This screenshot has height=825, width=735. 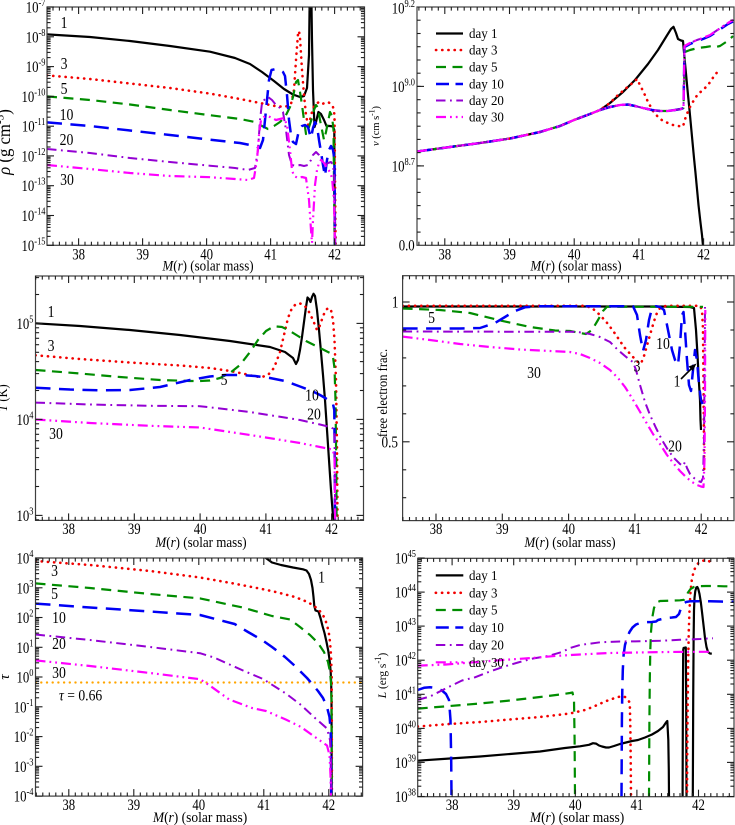 I want to click on svg-text: τ = 0.66, so click(x=80, y=696).